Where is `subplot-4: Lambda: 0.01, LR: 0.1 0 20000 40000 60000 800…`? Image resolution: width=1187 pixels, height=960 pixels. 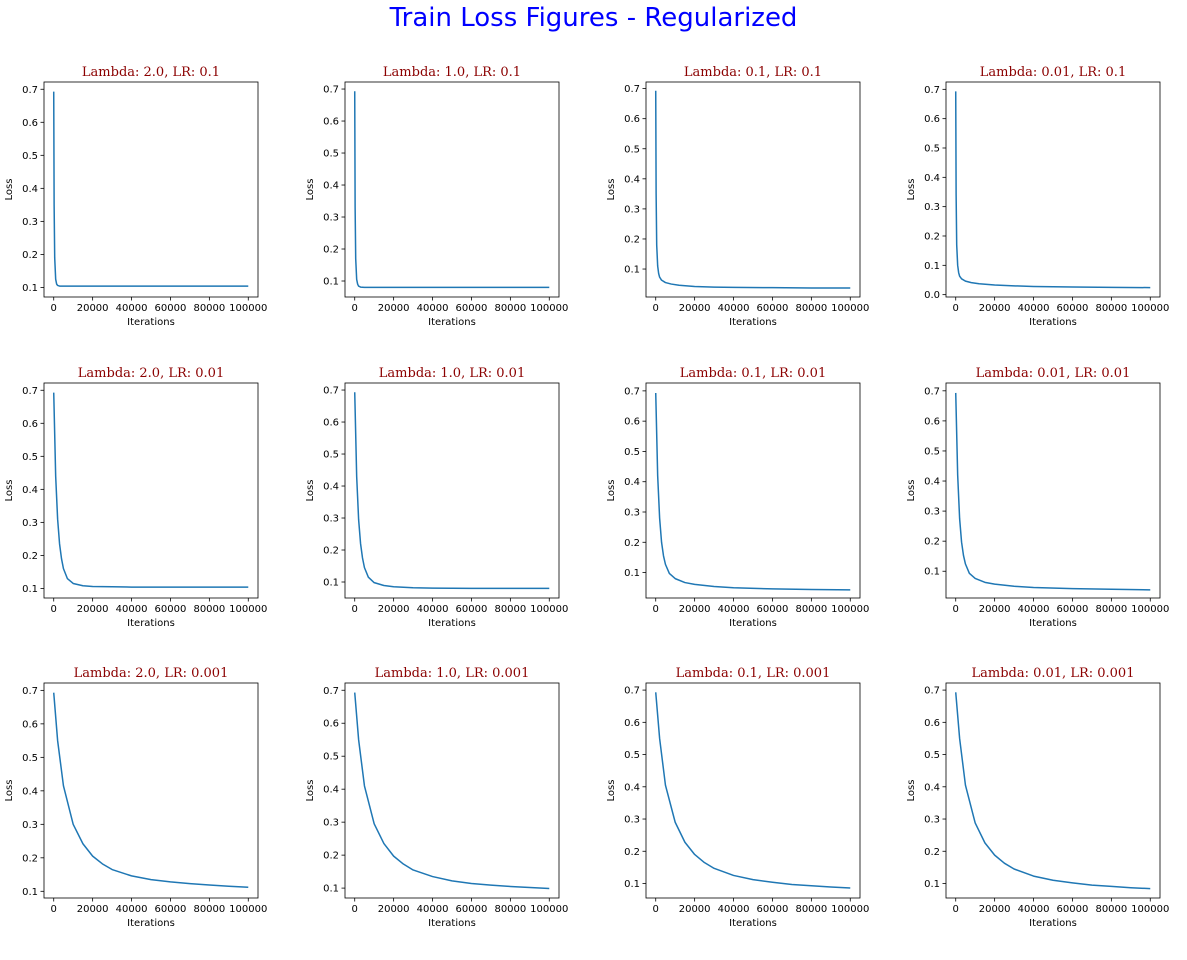
subplot-4: Lambda: 0.01, LR: 0.1 0 20000 40000 60000 800… is located at coordinates (1037, 196).